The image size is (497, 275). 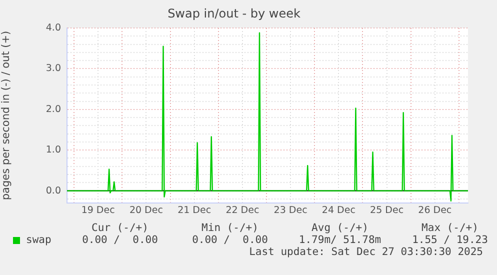 What do you see at coordinates (387, 210) in the screenshot?
I see `x-tick-label: 25 Dec` at bounding box center [387, 210].